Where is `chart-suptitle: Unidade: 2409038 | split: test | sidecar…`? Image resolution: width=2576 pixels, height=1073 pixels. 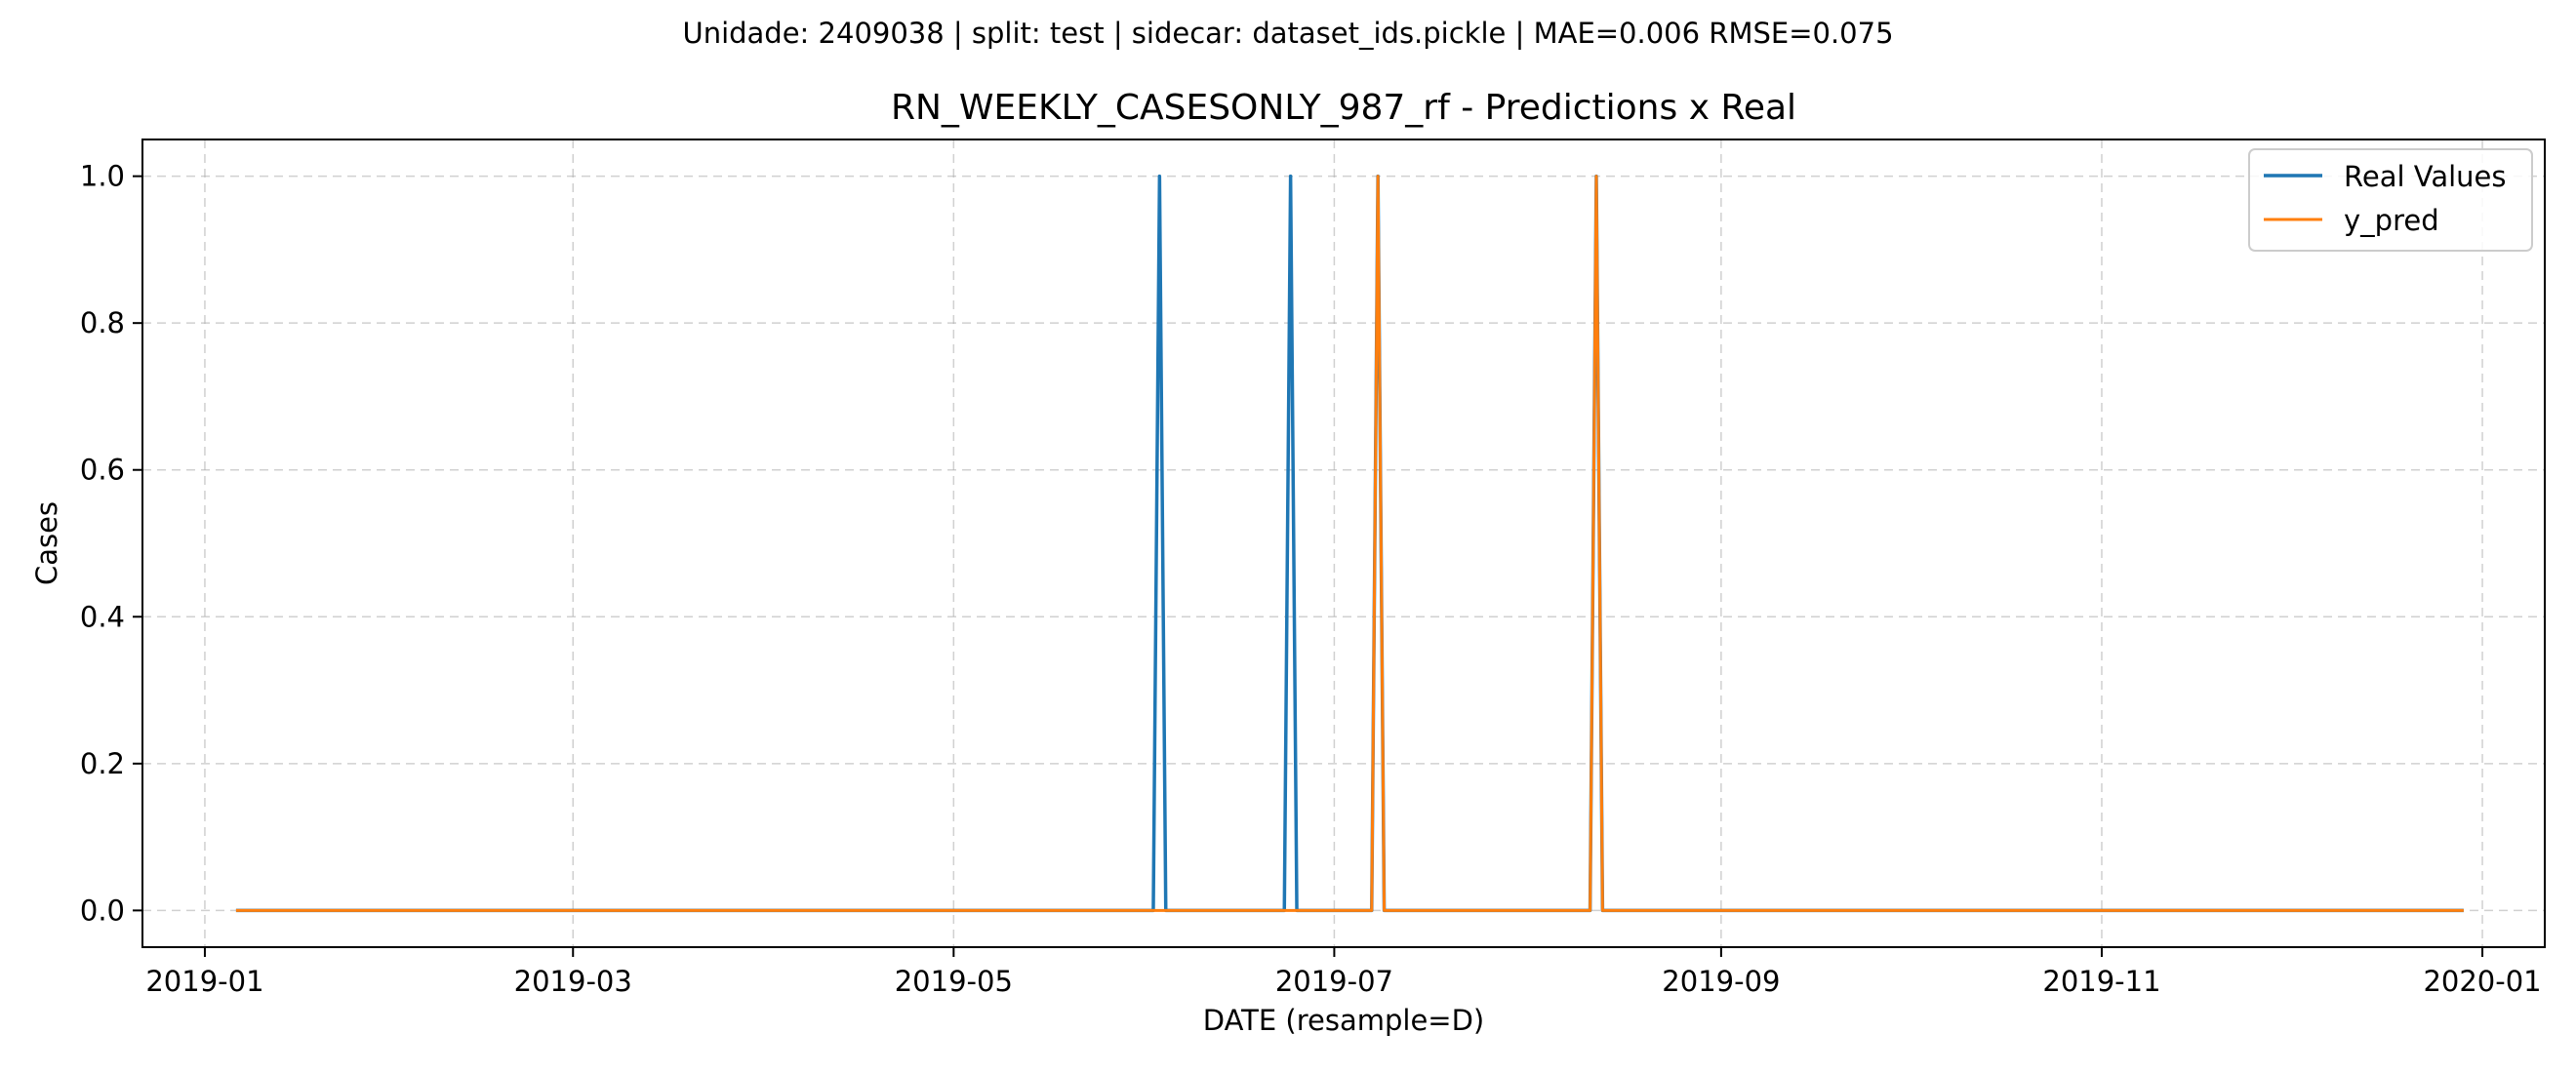
chart-suptitle: Unidade: 2409038 | split: test | sidecar… is located at coordinates (1287, 33).